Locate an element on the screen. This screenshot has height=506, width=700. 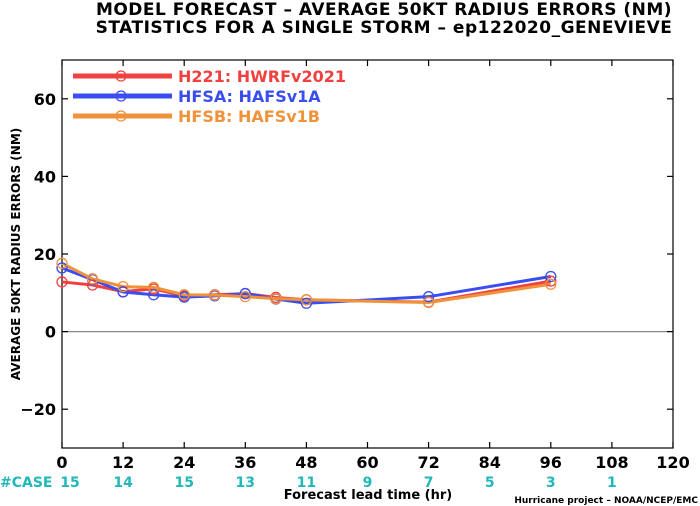
credit-text: Hurricane project – NOAA/NCEP/EMC is located at coordinates (606, 501).